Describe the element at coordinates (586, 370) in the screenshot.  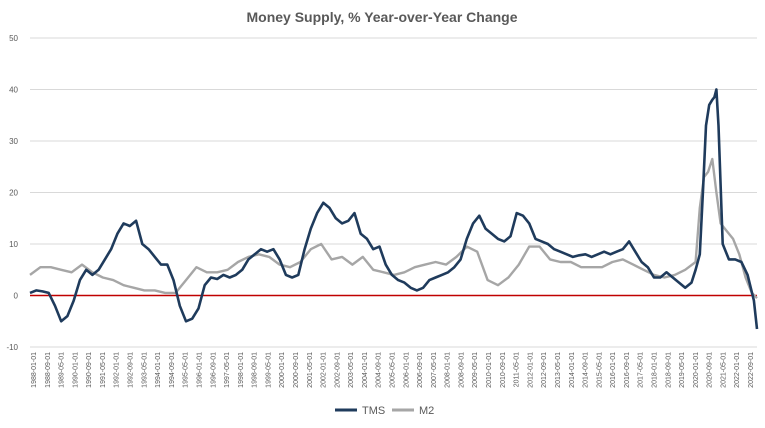
I see `x-tick-label: 2014-09-01` at that location.